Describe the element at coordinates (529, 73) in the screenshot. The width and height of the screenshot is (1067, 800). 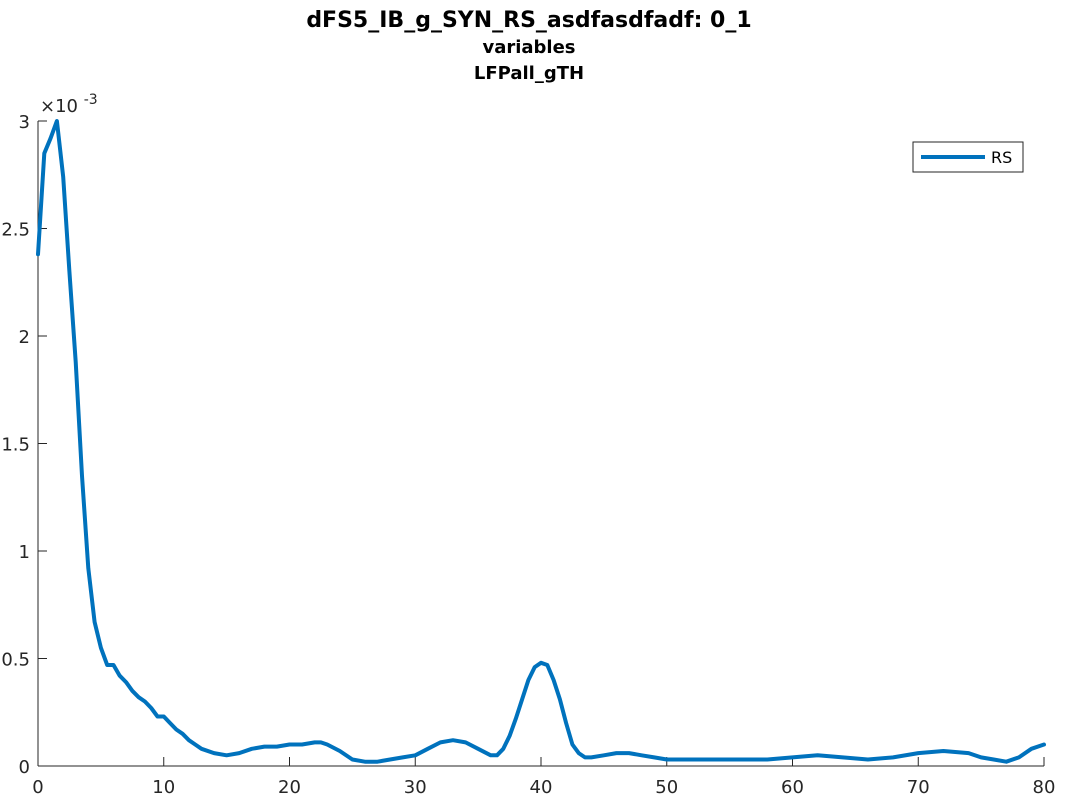
I see `chart-subtitle-line-2: LFPall_gTH` at that location.